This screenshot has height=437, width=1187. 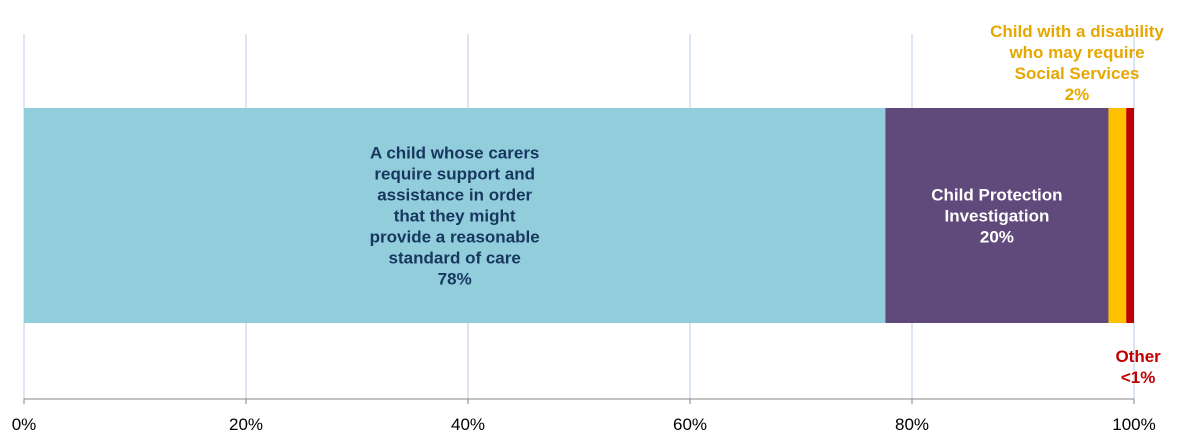 What do you see at coordinates (24, 424) in the screenshot?
I see `x-tick-label: 0%` at bounding box center [24, 424].